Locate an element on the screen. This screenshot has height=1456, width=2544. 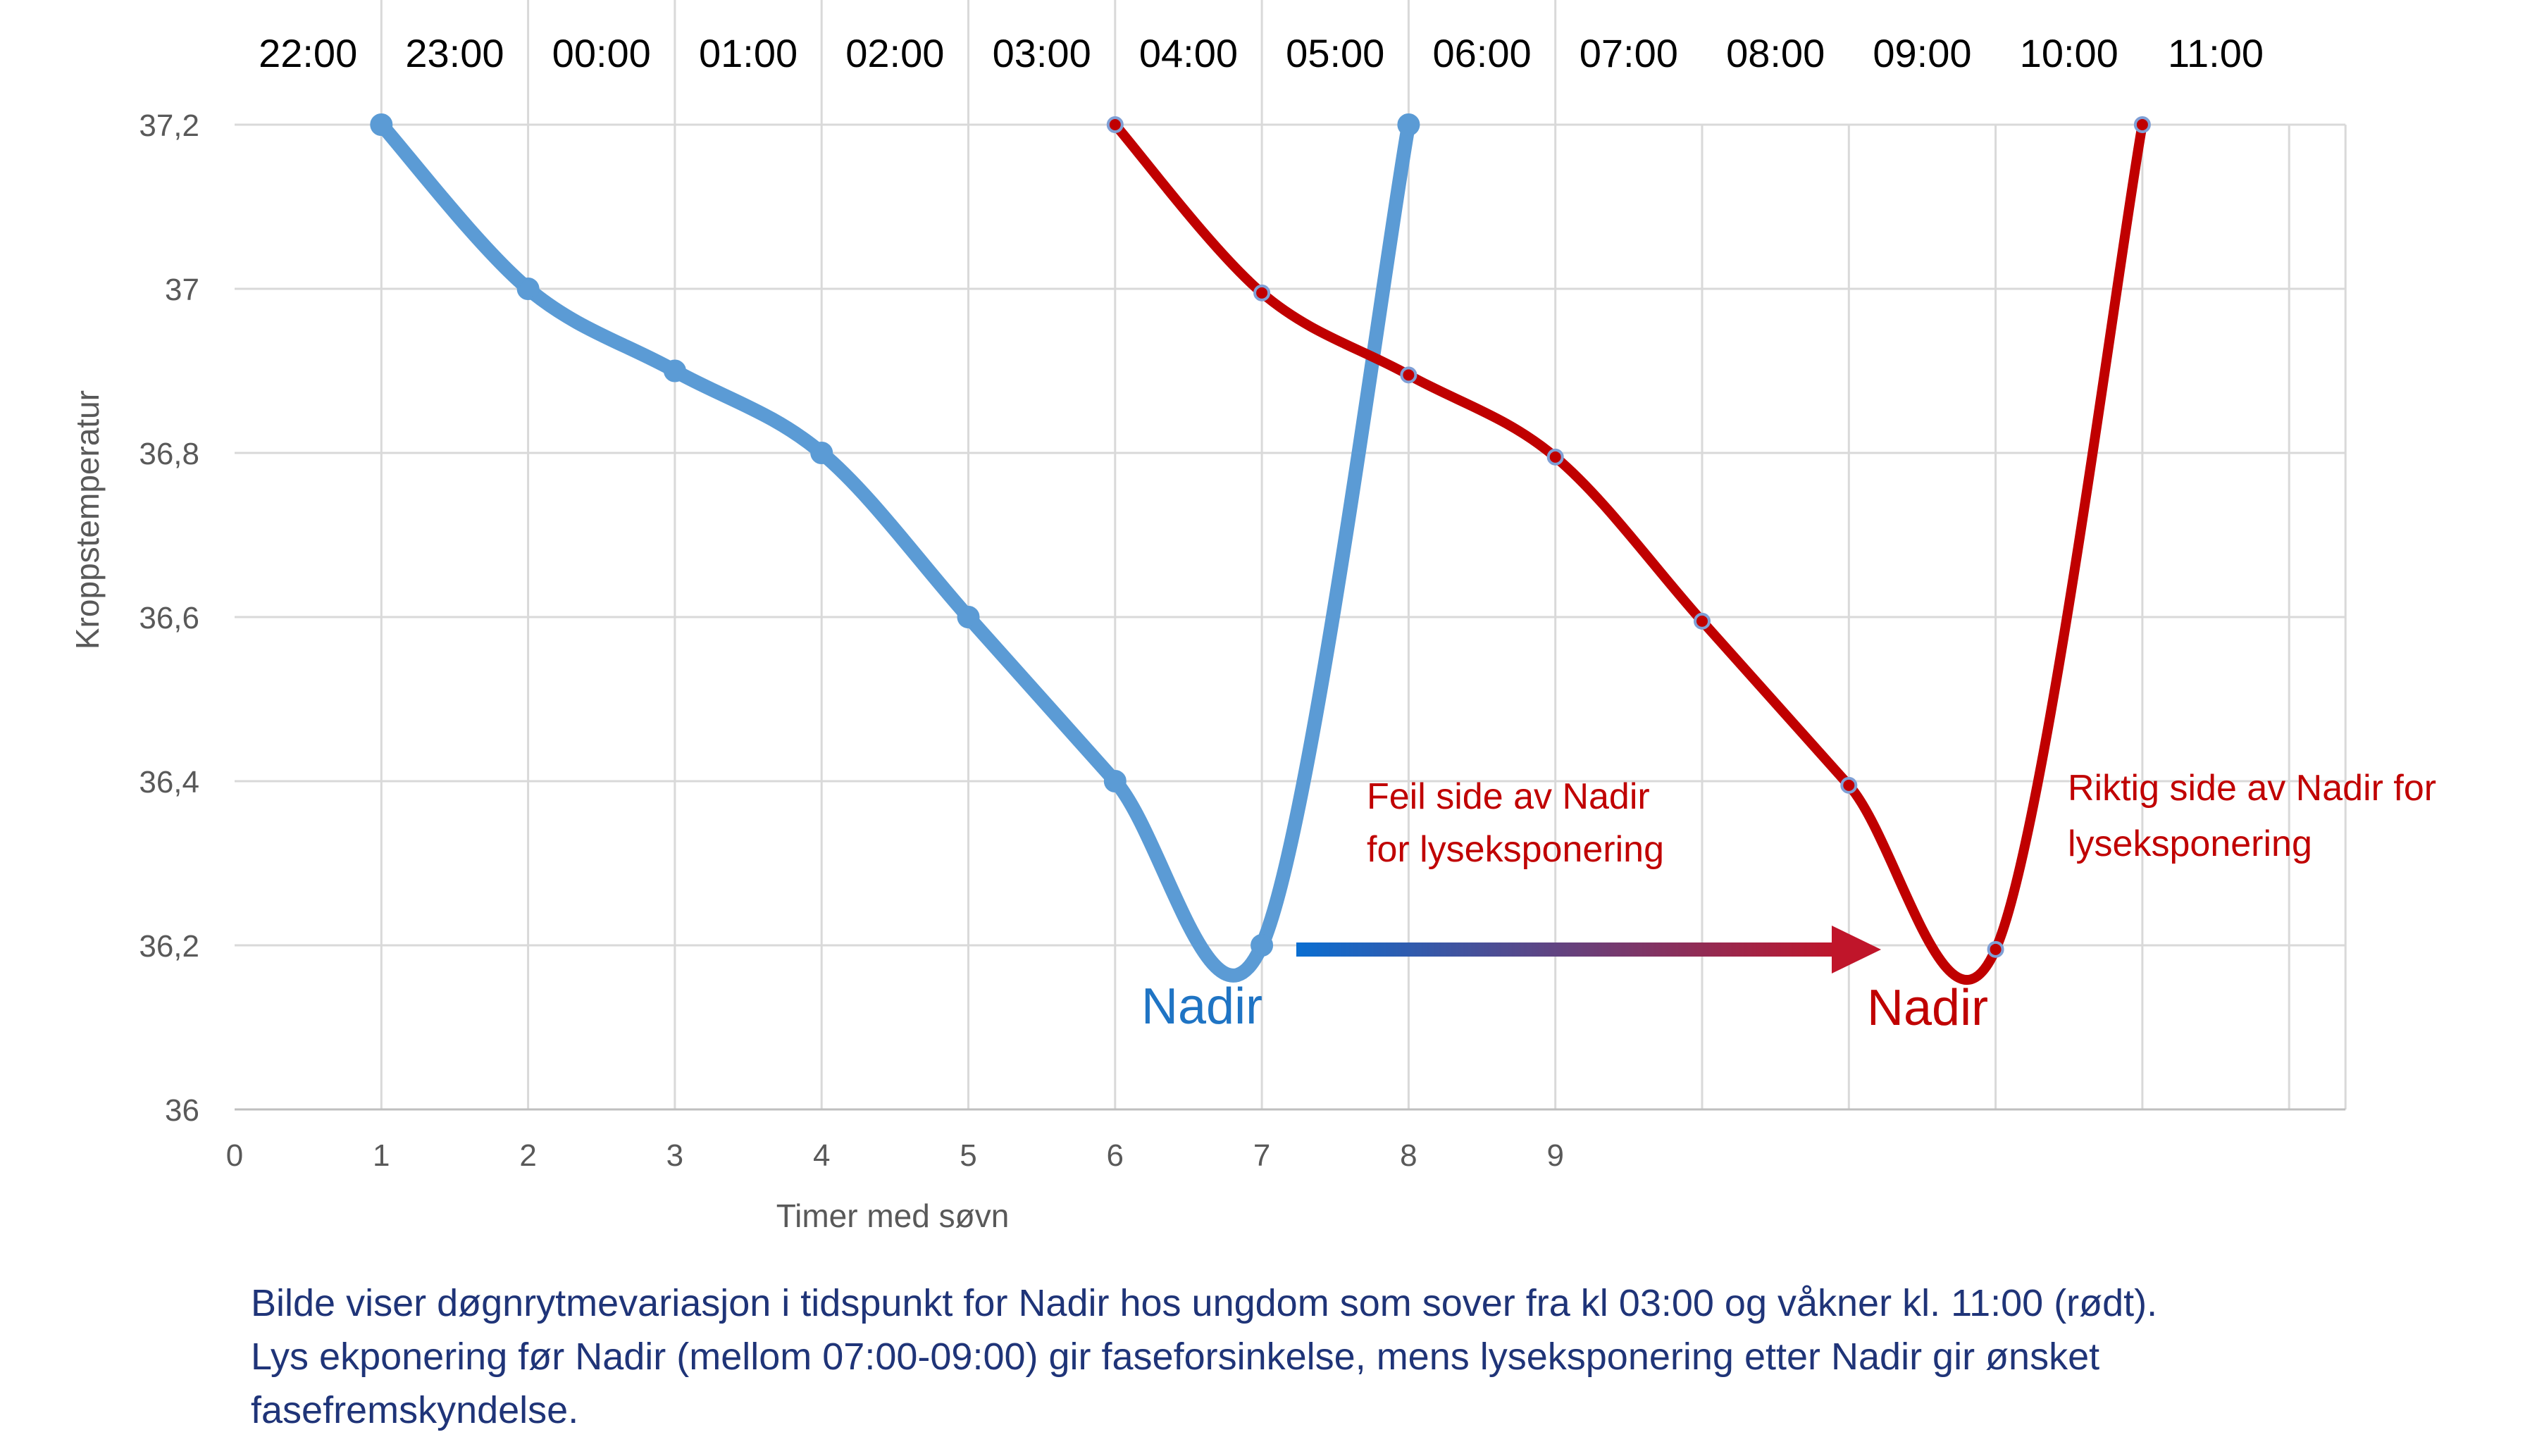
x-tick-label: 5 is located at coordinates (968, 1155).